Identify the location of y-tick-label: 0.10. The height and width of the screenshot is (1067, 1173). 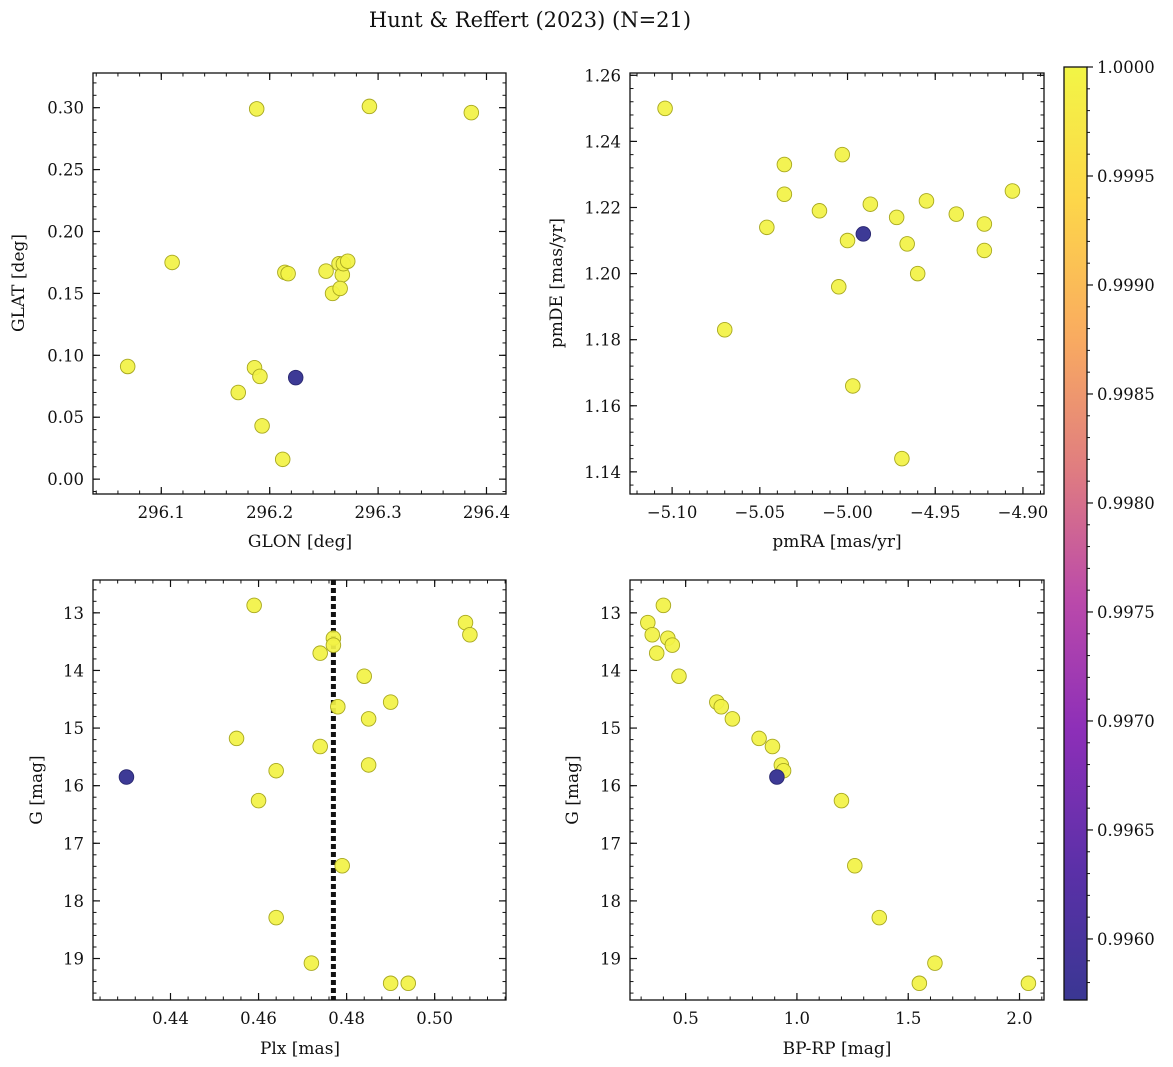
(65, 355).